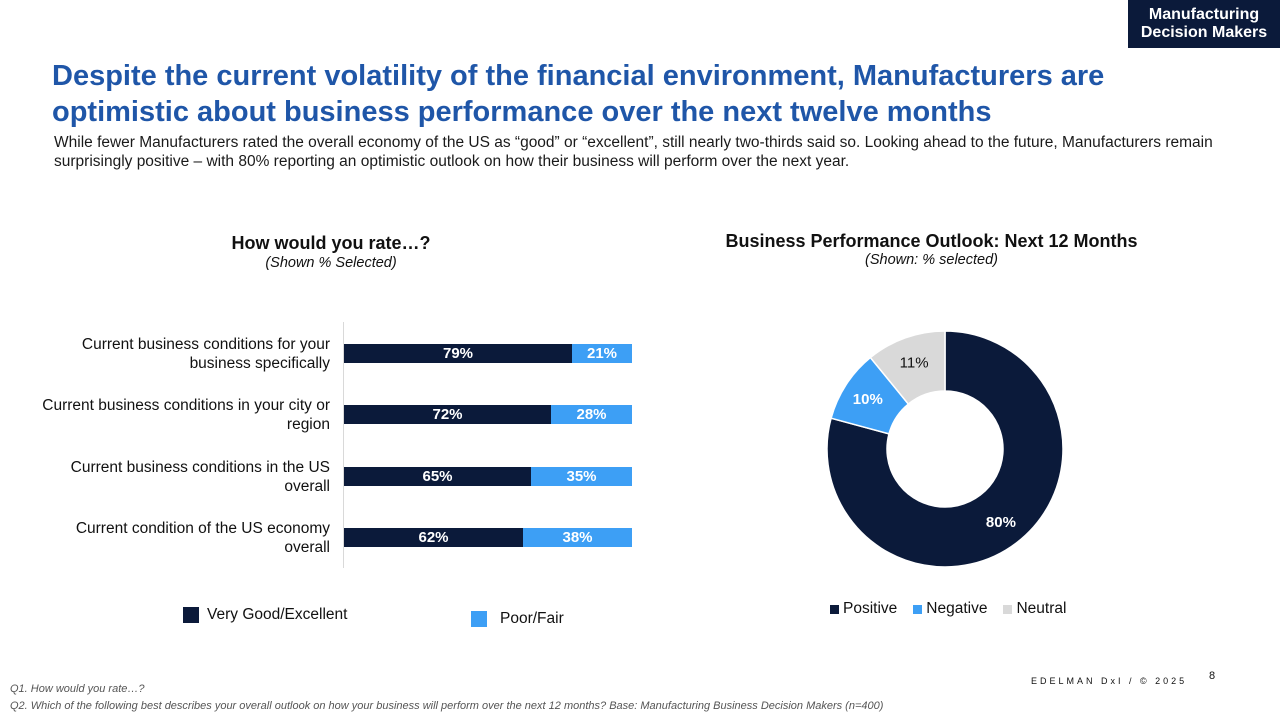  Describe the element at coordinates (945, 449) in the screenshot. I see `donut-slice-positive` at that location.